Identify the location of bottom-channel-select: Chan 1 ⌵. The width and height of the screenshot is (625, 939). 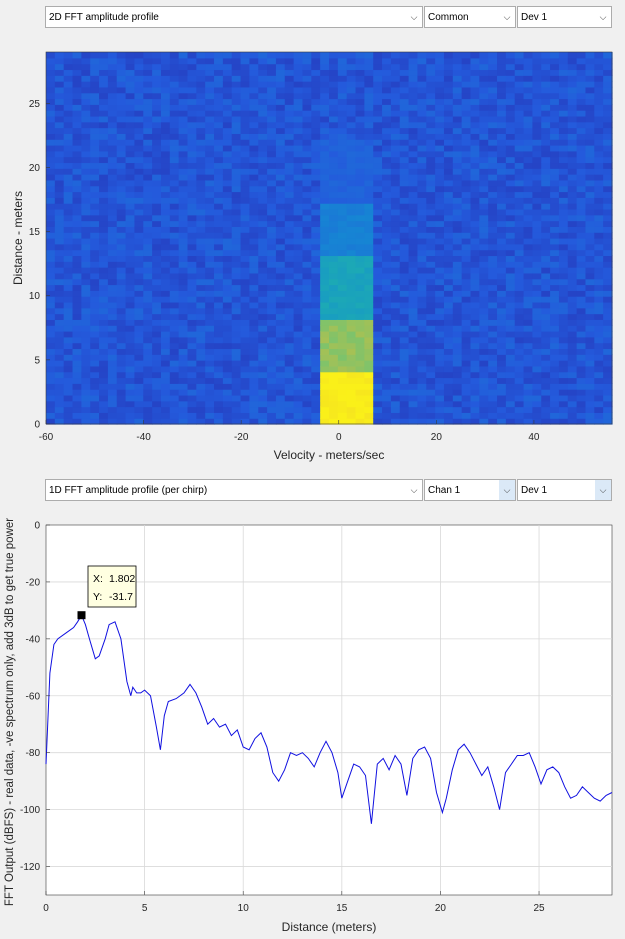
(470, 490).